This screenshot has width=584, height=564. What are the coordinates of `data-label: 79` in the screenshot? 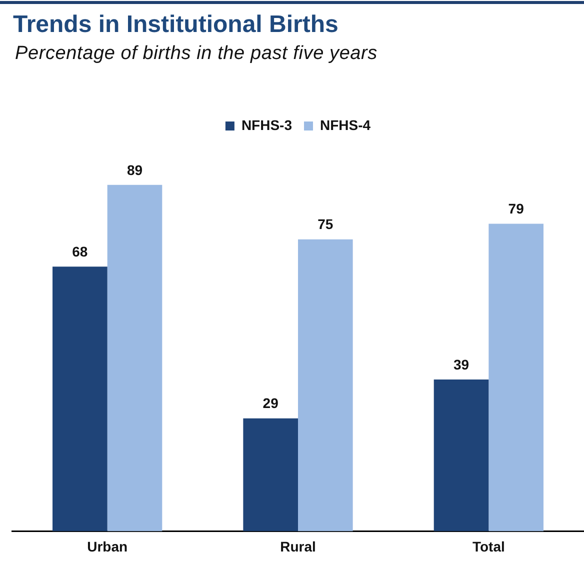 It's located at (516, 208).